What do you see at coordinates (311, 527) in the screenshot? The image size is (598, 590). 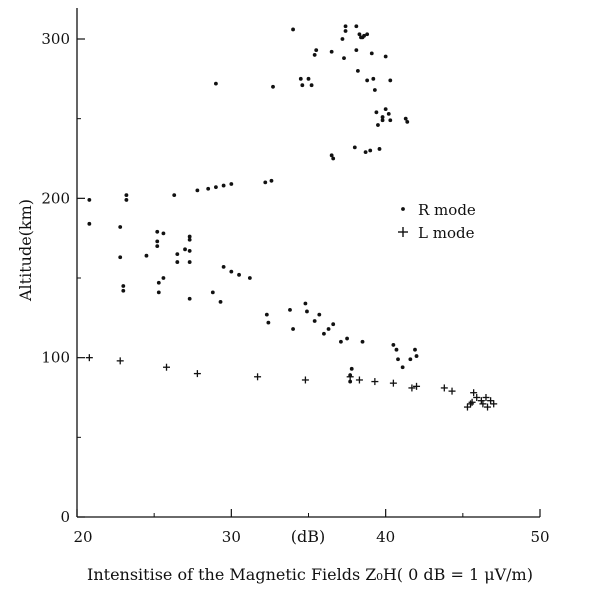 I see `x-axis-ticks: 20 30 40 50` at bounding box center [311, 527].